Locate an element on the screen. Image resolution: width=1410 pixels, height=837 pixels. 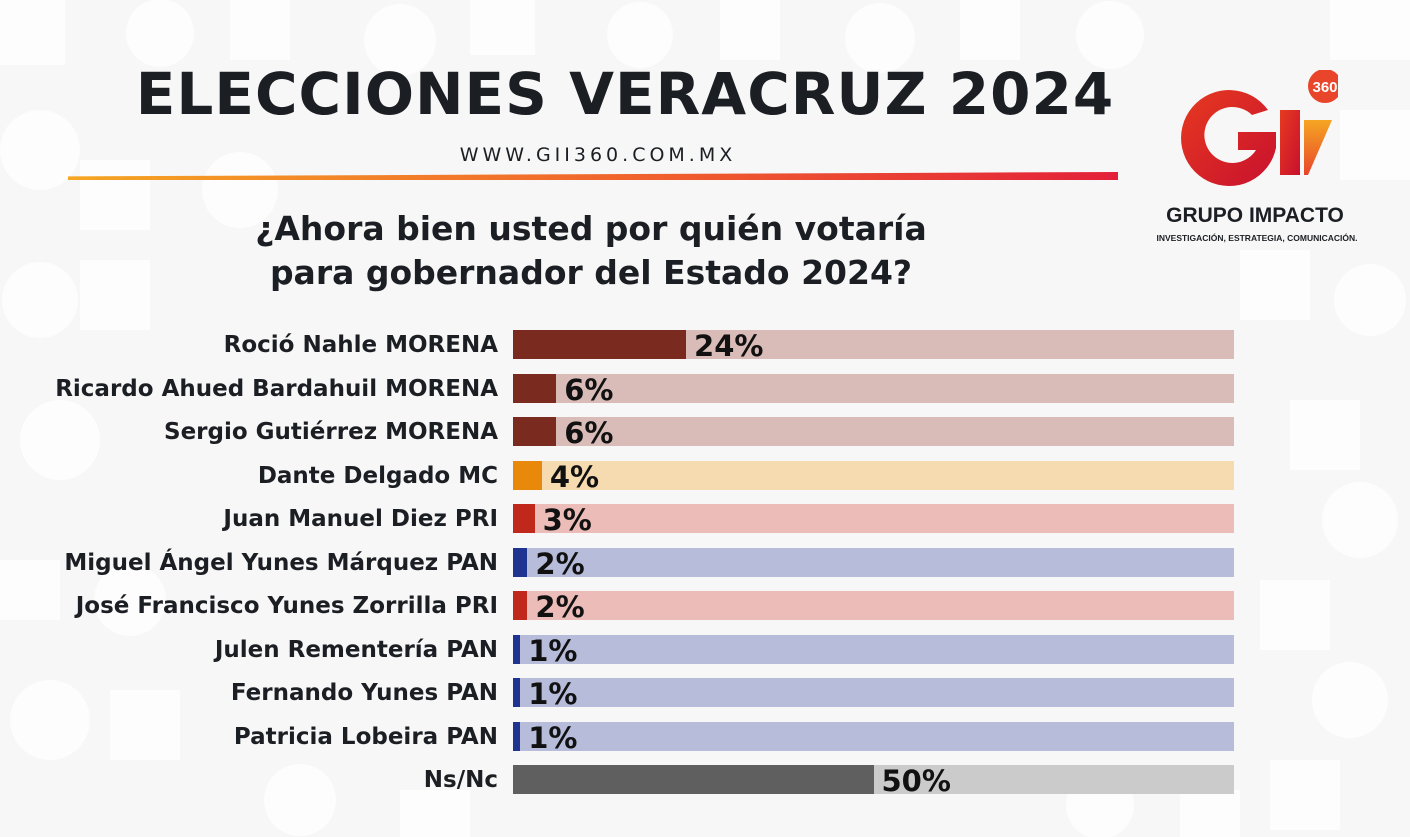
bar-row: Ns/Nc 50% is located at coordinates (705, 781).